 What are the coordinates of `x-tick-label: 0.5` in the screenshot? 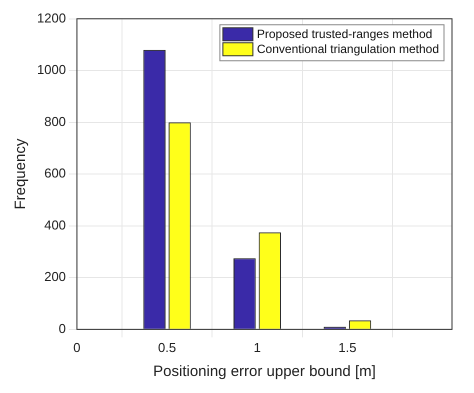 It's located at (167, 347).